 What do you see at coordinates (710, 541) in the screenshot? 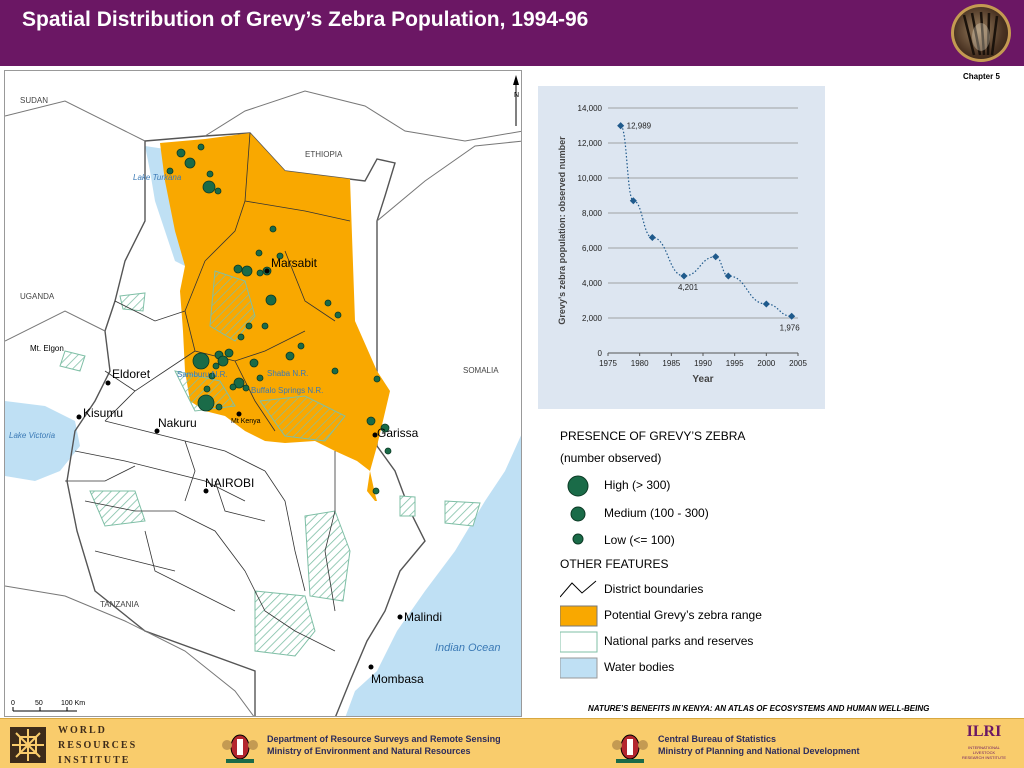
I see `legend-low: Low (<= 100)` at bounding box center [710, 541].